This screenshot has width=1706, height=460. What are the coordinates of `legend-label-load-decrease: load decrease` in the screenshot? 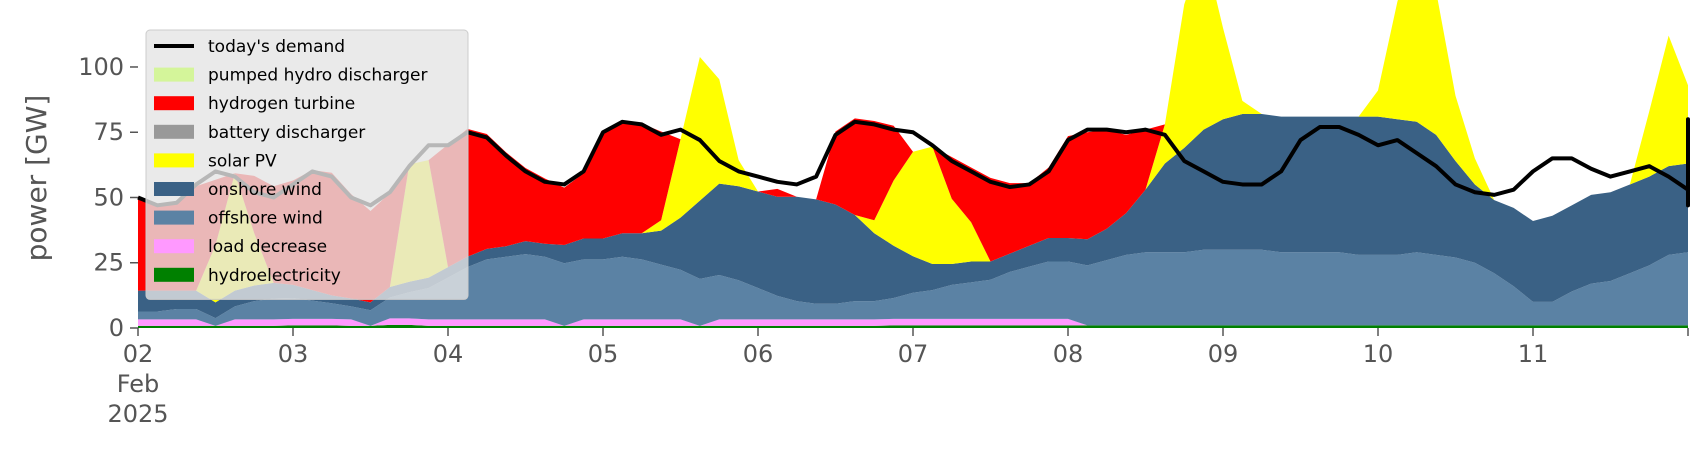 It's located at (267, 247).